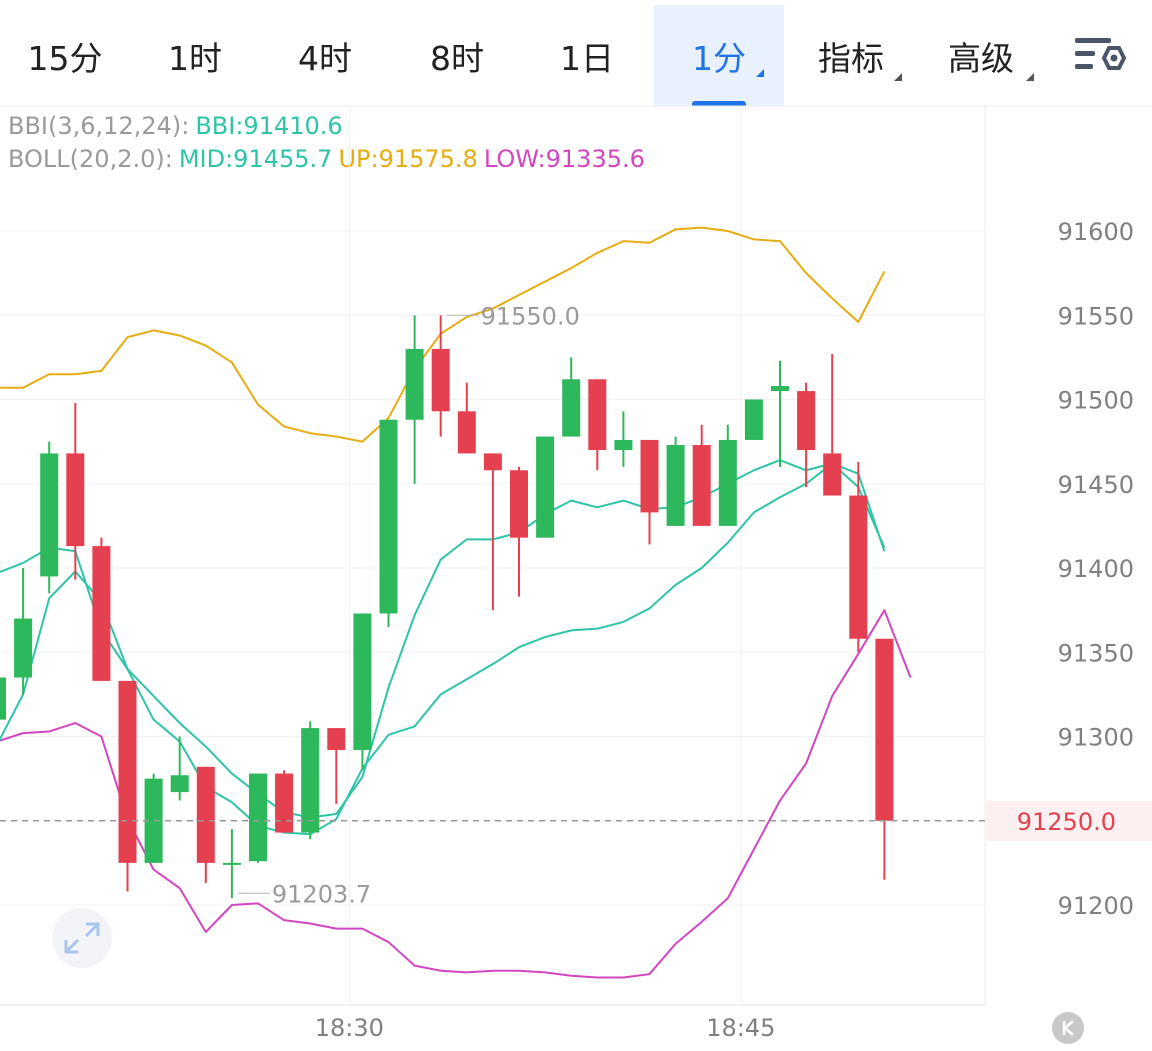 This screenshot has height=1051, width=1152. I want to click on tab-1day: 1日, so click(587, 55).